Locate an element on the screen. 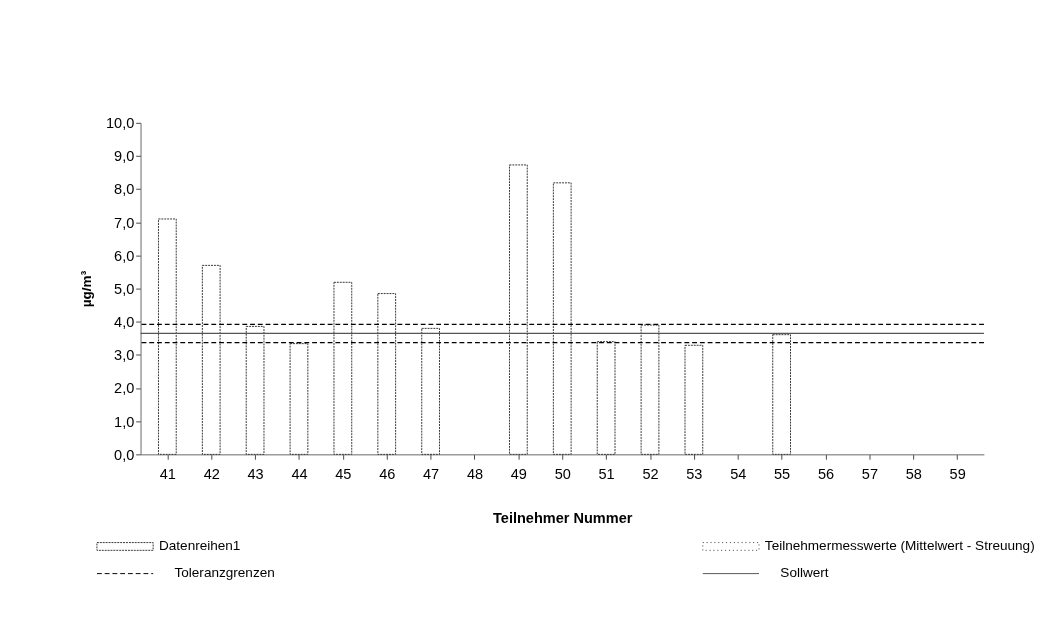 The height and width of the screenshot is (641, 1045). x-tick-label: 42 is located at coordinates (211, 474).